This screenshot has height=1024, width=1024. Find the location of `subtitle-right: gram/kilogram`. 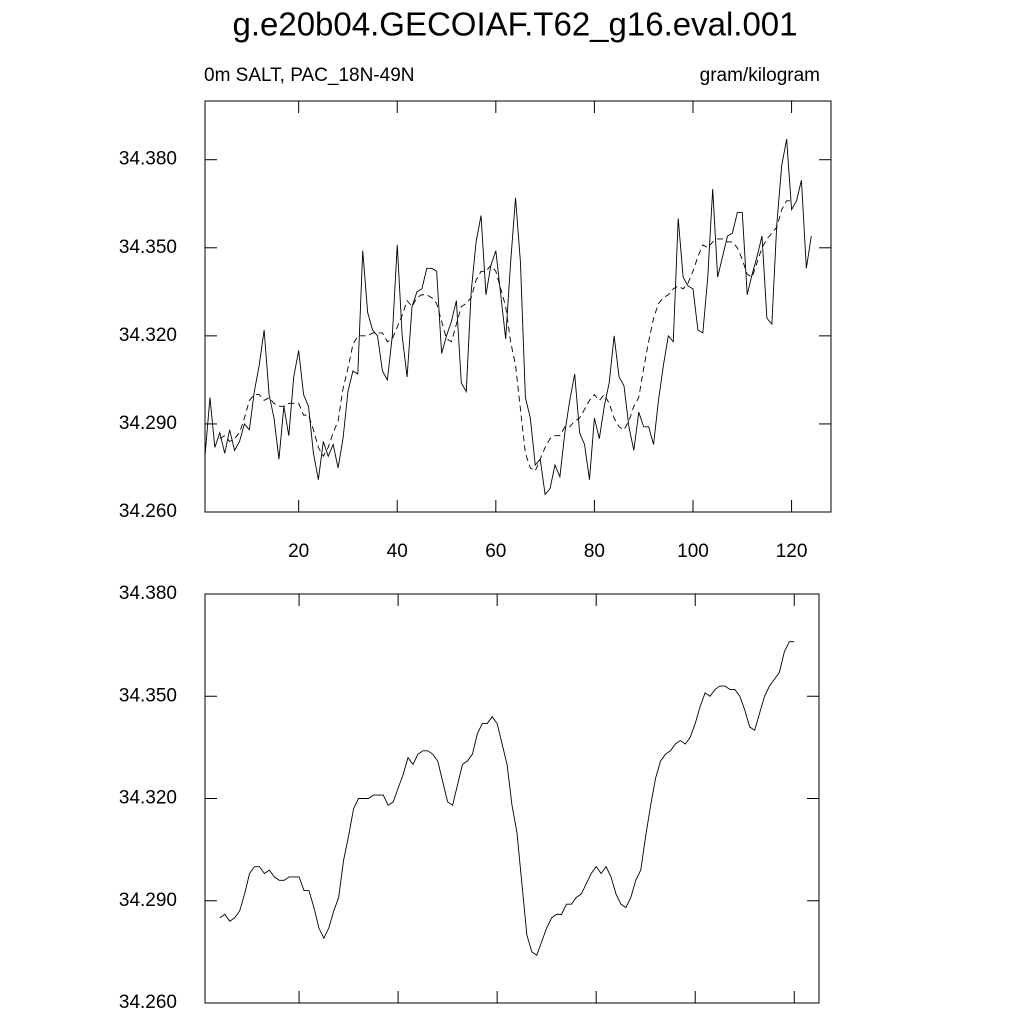

subtitle-right: gram/kilogram is located at coordinates (760, 75).